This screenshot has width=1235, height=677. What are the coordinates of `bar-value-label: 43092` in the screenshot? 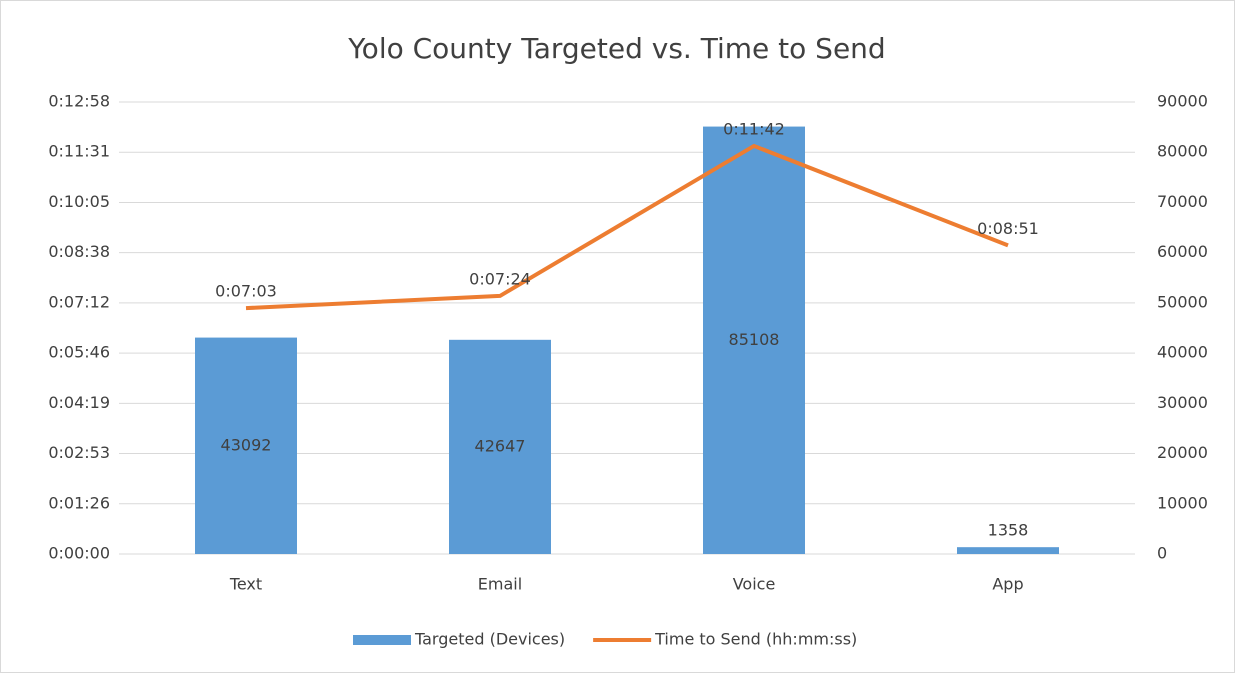 It's located at (246, 444).